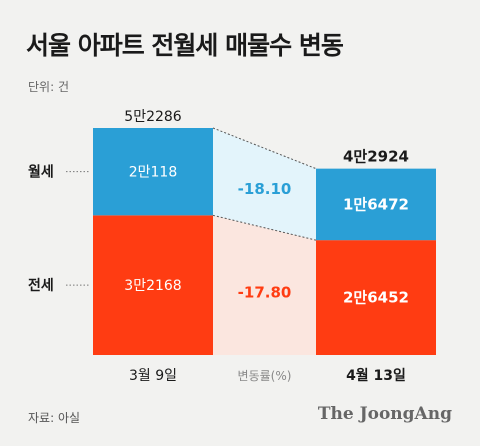  I want to click on bar-monthly-label: 2만118, so click(153, 173).